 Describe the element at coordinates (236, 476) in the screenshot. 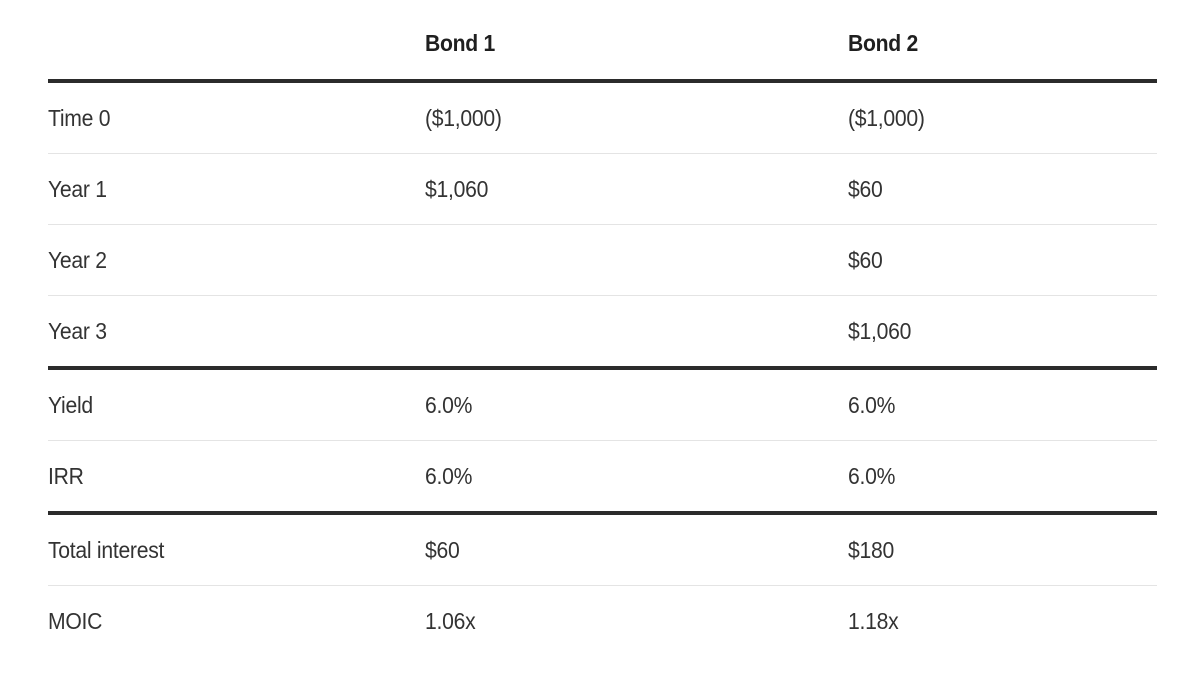

I see `row-label: IRR` at that location.